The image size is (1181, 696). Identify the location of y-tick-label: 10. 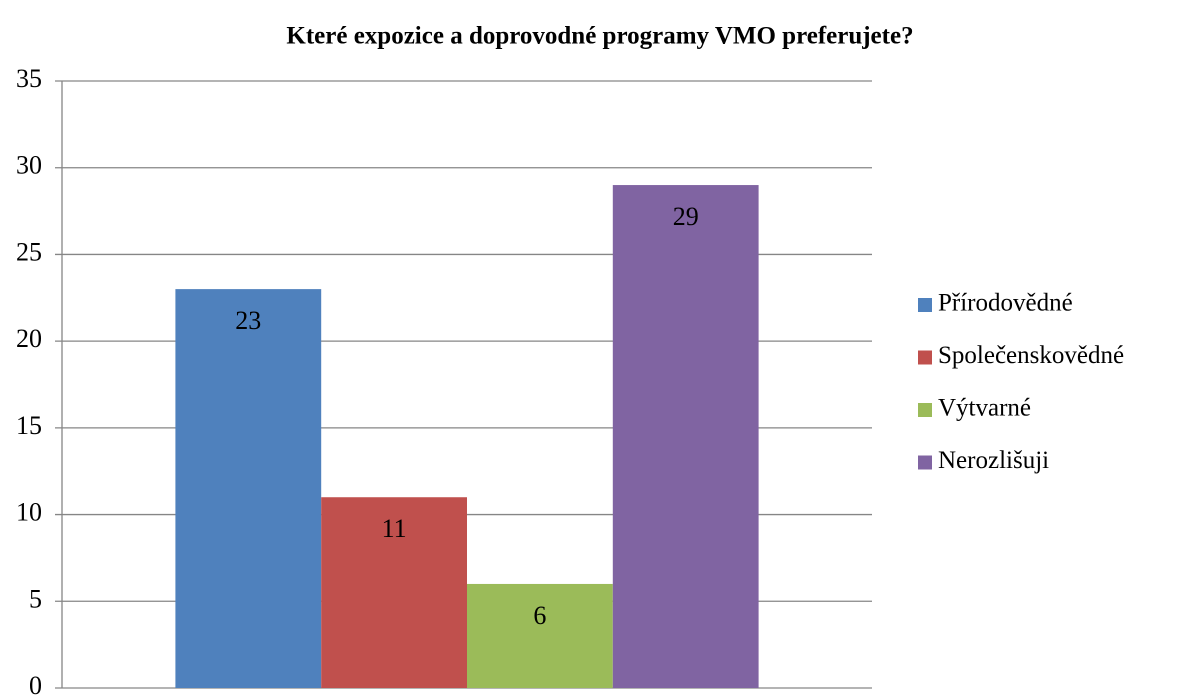
(29, 512).